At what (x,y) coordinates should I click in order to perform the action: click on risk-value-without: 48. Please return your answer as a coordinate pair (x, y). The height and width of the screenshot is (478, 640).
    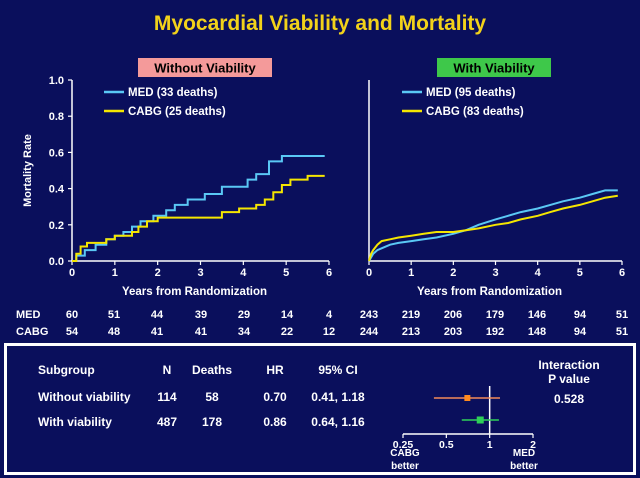
    Looking at the image, I should click on (114, 332).